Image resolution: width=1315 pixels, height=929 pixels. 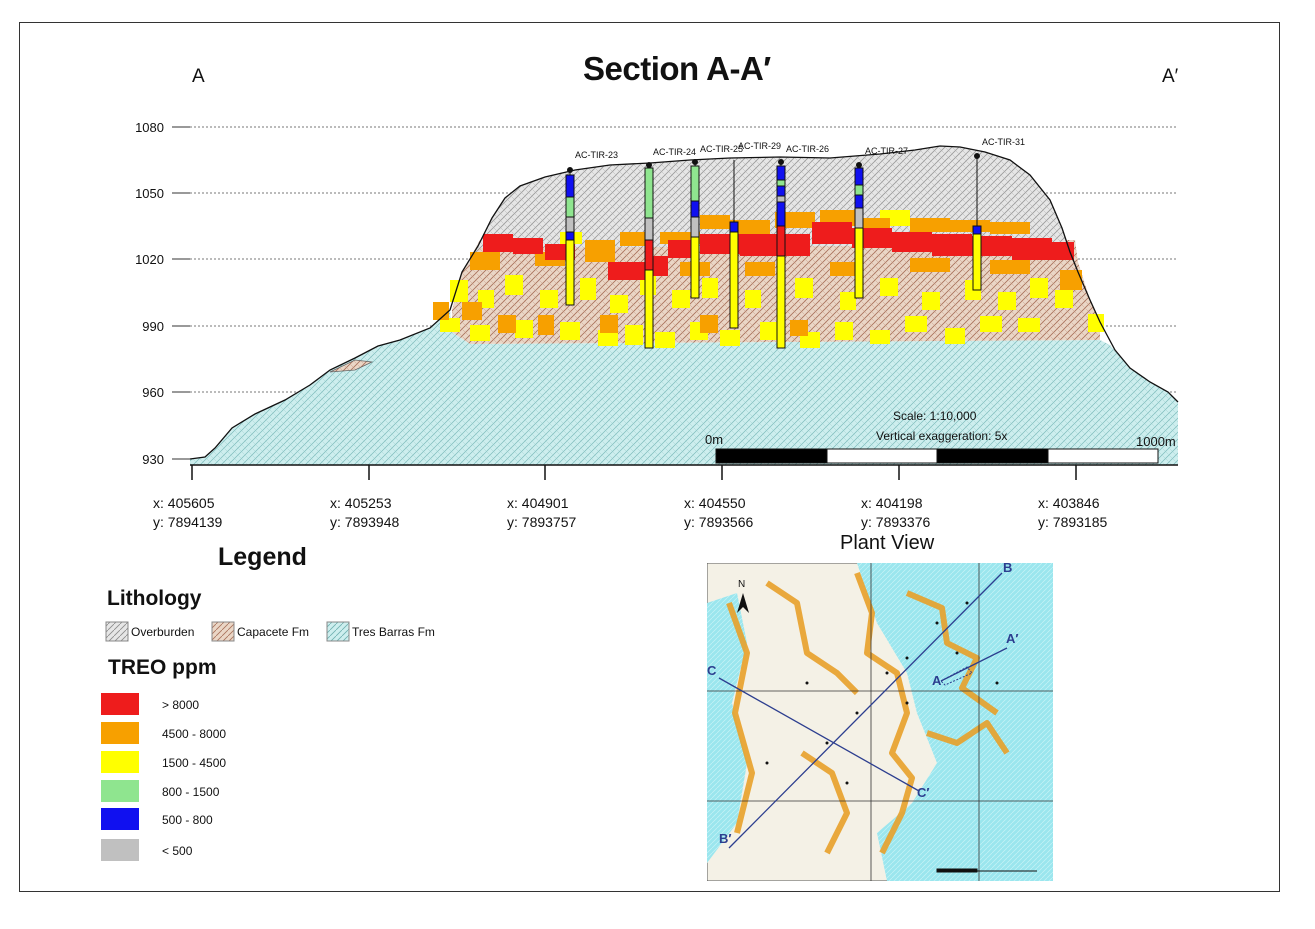 What do you see at coordinates (741, 584) in the screenshot?
I see `north-label: N` at bounding box center [741, 584].